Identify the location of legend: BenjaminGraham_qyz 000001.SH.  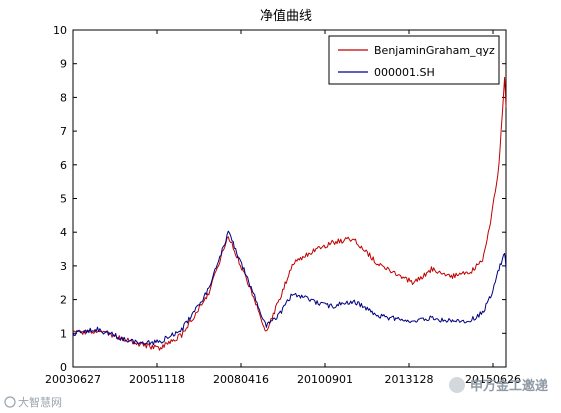
(414, 60).